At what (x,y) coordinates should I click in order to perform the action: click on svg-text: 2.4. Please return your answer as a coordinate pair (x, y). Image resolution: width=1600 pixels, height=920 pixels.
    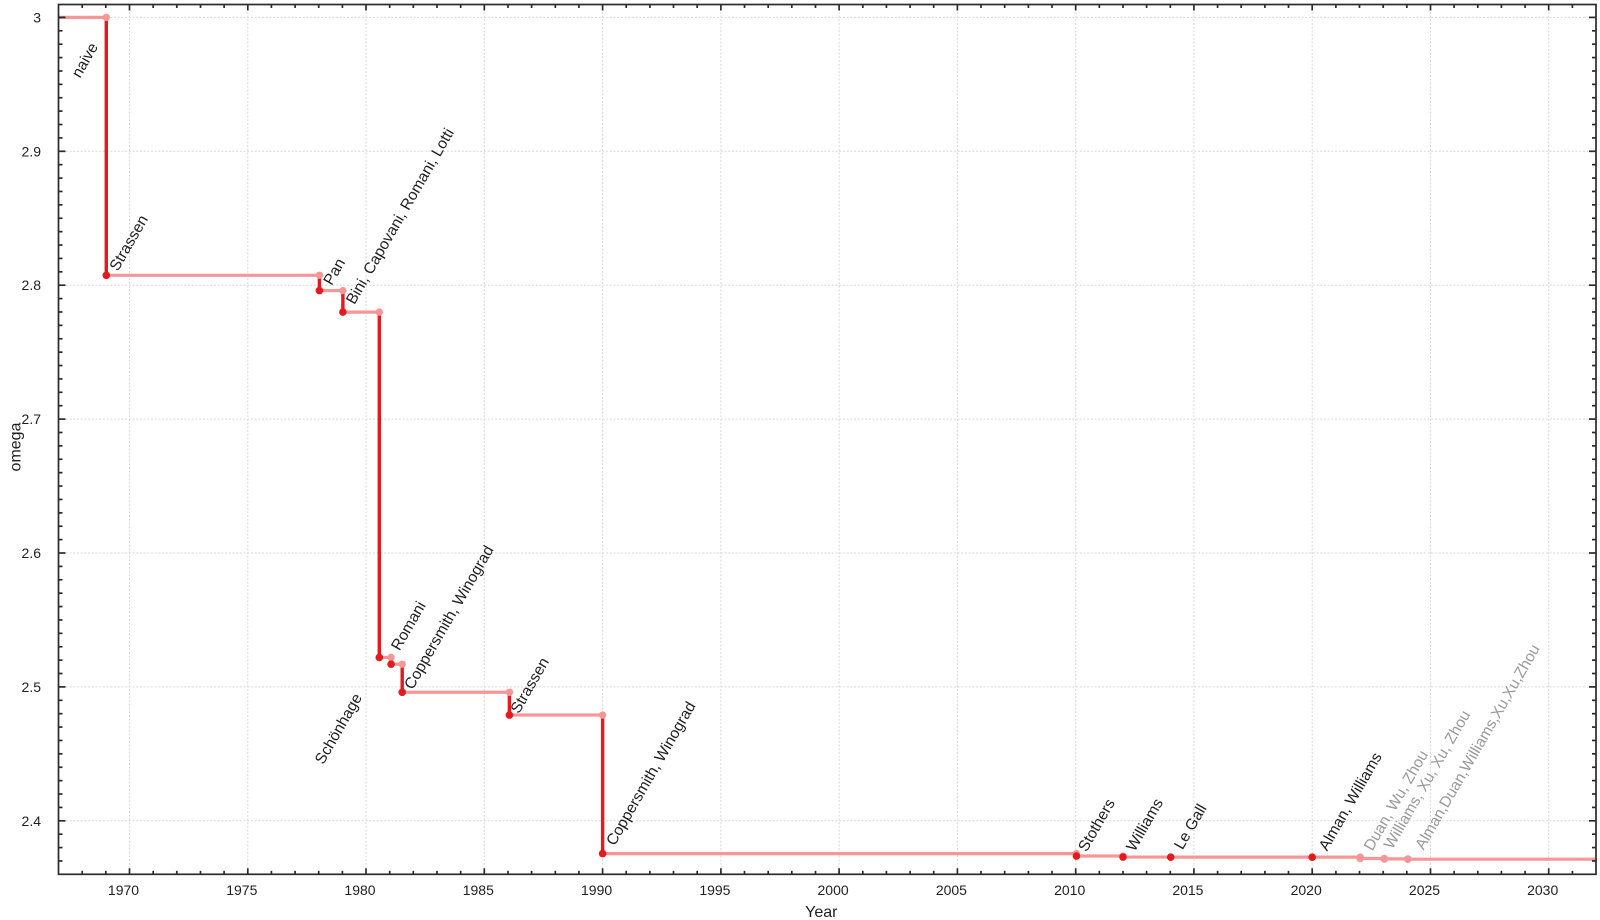
    Looking at the image, I should click on (32, 821).